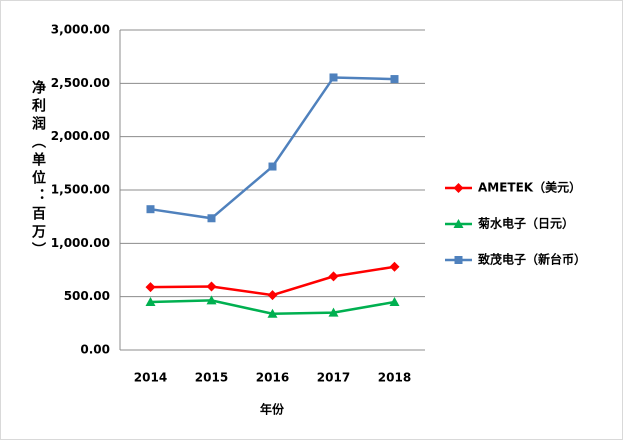 The height and width of the screenshot is (440, 623). I want to click on x-tick-label: 2015, so click(211, 378).